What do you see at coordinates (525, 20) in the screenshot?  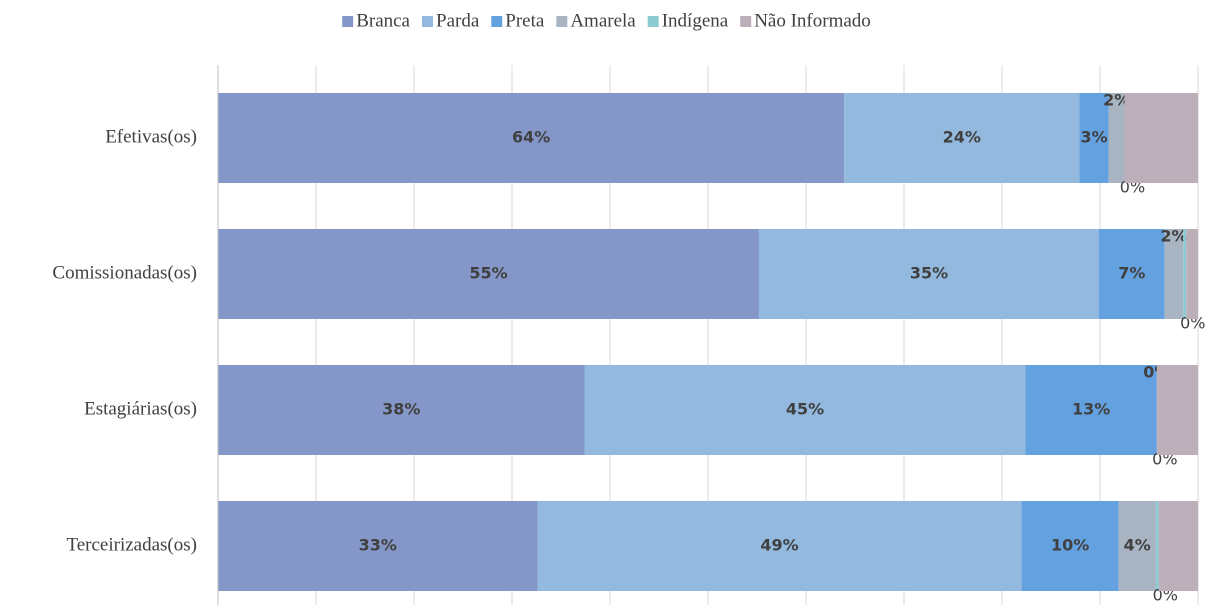 I see `legend-label: Preta` at bounding box center [525, 20].